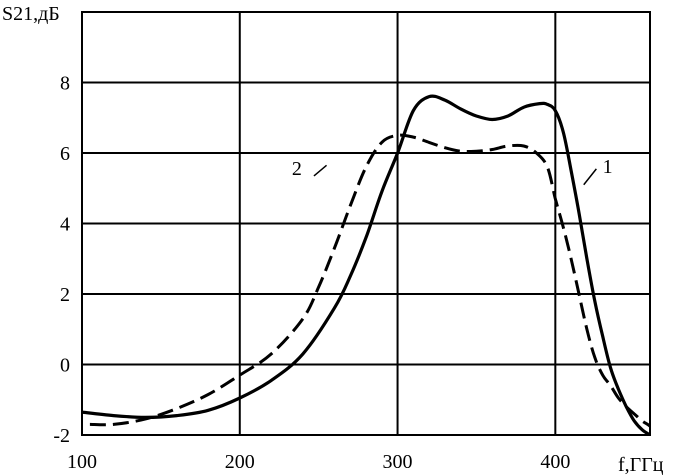 Image resolution: width=675 pixels, height=475 pixels. I want to click on y-axis-label: S21,дБ, so click(31, 14).